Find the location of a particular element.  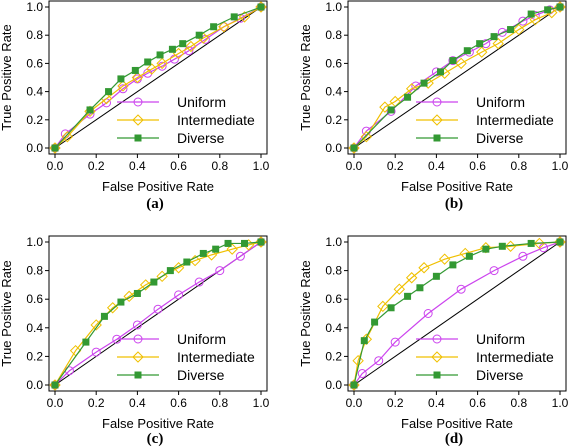

diagonal-reference-line is located at coordinates (457, 77).